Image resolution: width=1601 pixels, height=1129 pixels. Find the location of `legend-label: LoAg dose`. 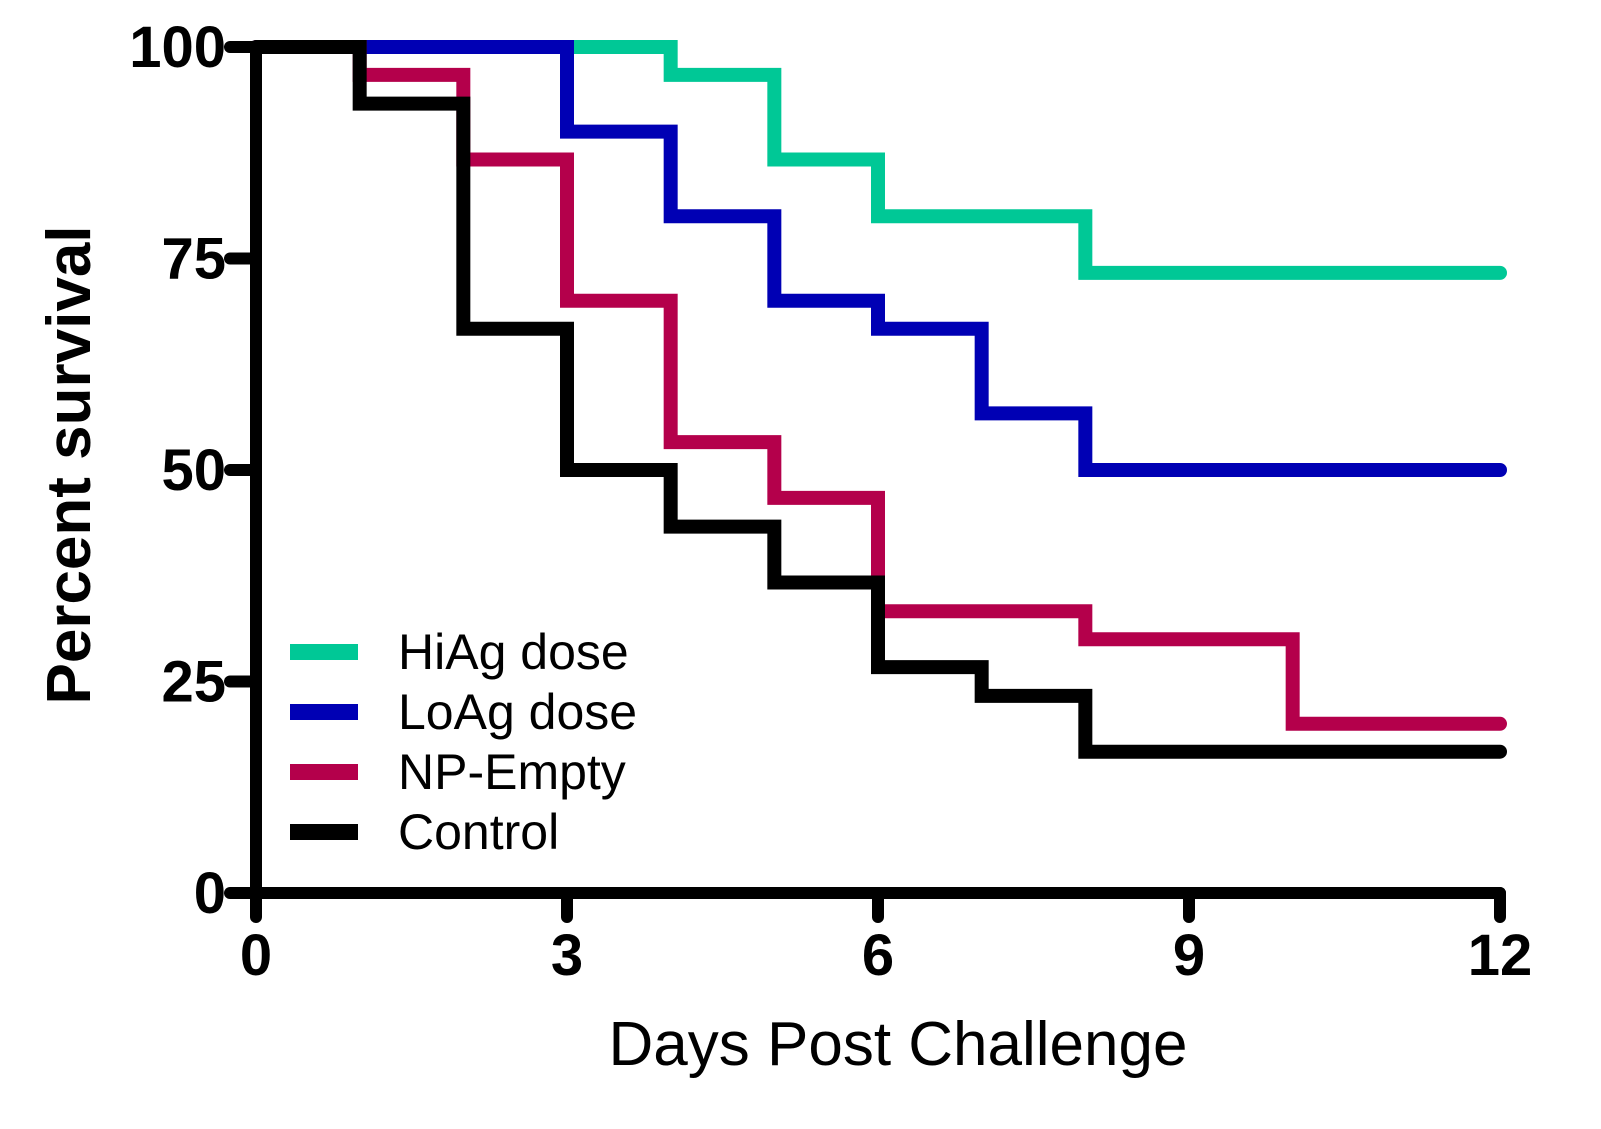

legend-label: LoAg dose is located at coordinates (517, 712).